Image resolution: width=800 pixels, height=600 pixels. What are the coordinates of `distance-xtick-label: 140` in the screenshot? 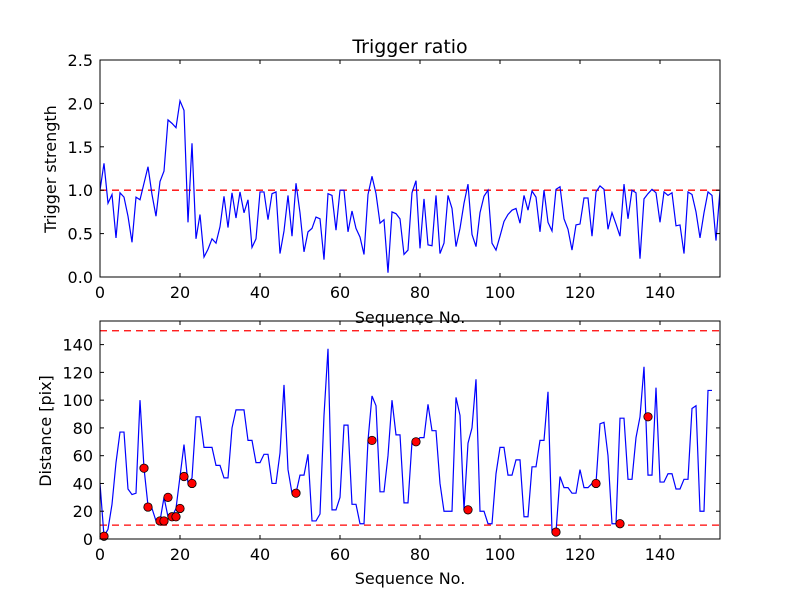 It's located at (660, 554).